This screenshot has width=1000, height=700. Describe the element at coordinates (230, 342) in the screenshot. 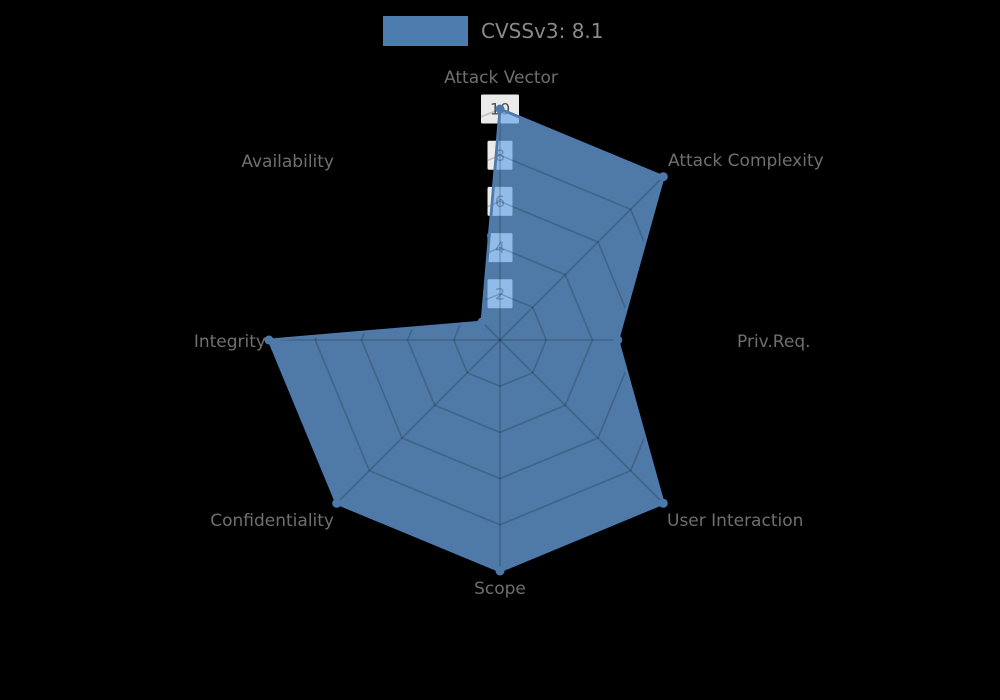

I see `axis-label-integrity: Integrity` at that location.